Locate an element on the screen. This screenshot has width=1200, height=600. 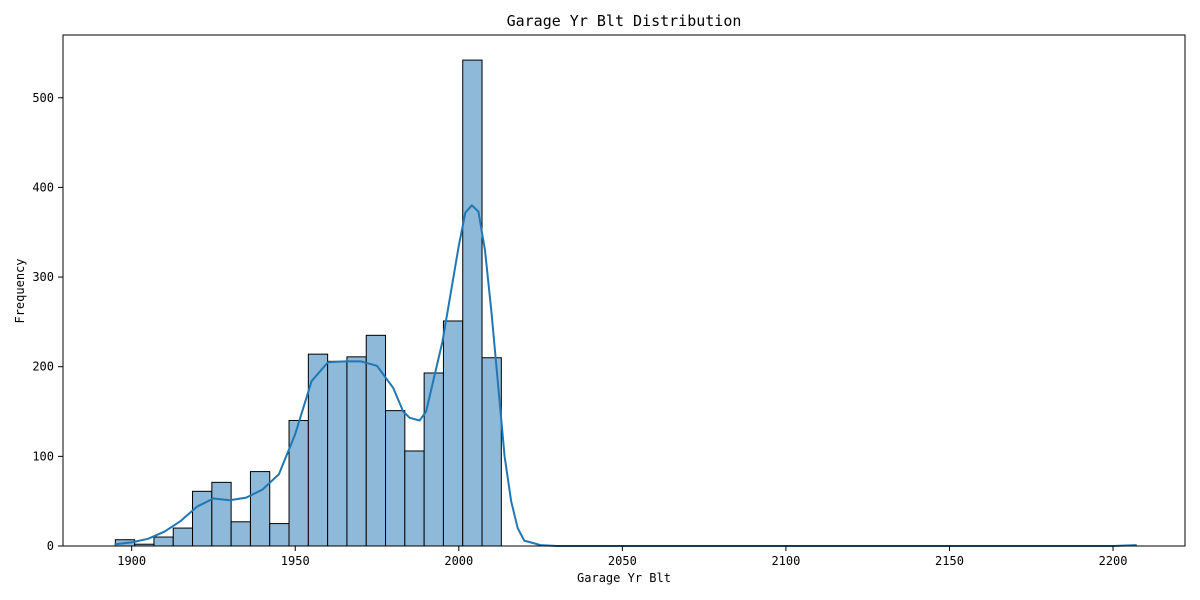
x-tick-label: 2150 is located at coordinates (949, 561).